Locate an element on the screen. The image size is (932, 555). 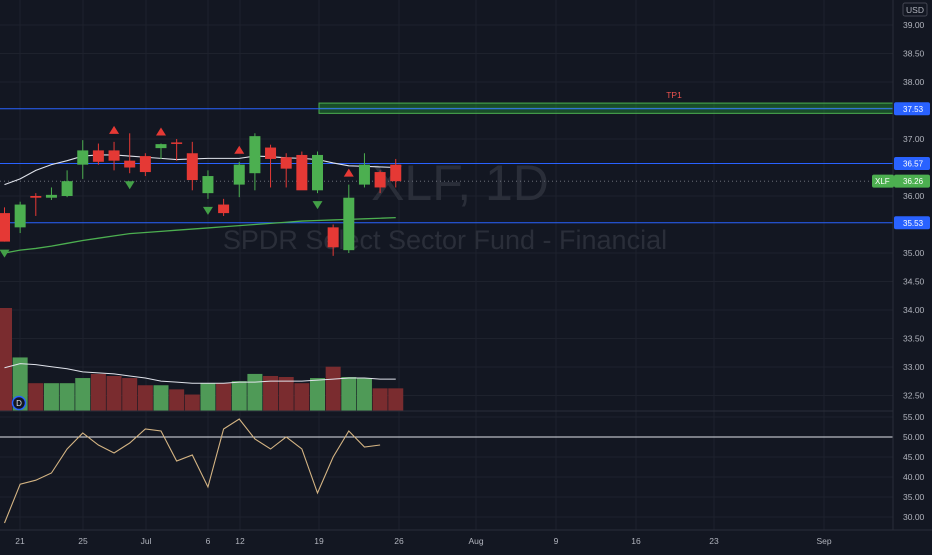
date-tick-label: 9 is located at coordinates (556, 541).